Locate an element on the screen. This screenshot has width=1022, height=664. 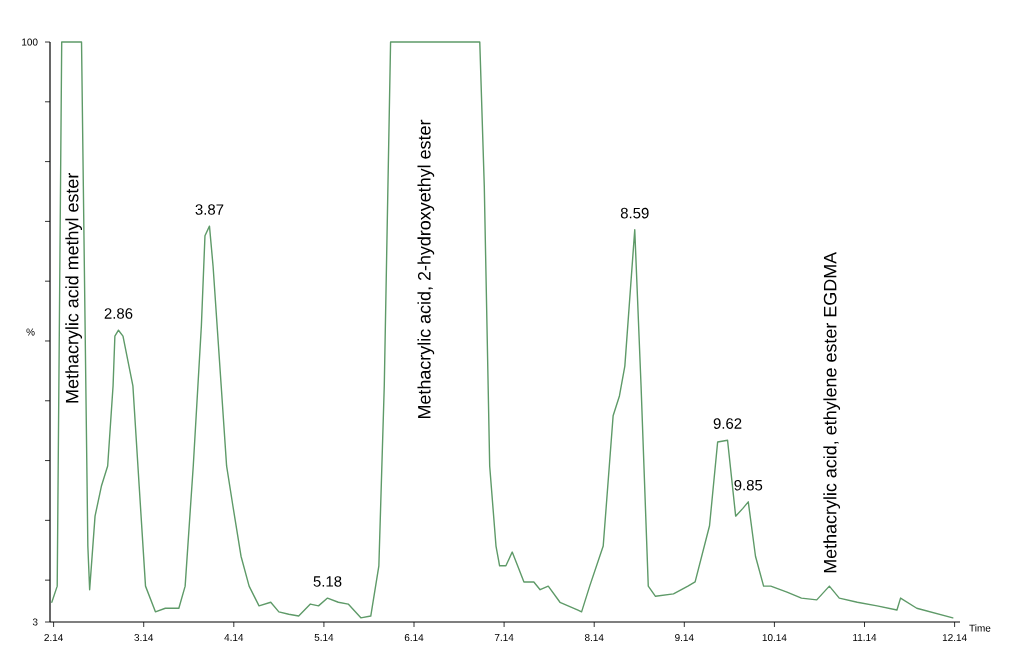
annotation: Methacrylic acid, ethylene ester EGDMA is located at coordinates (832, 412).